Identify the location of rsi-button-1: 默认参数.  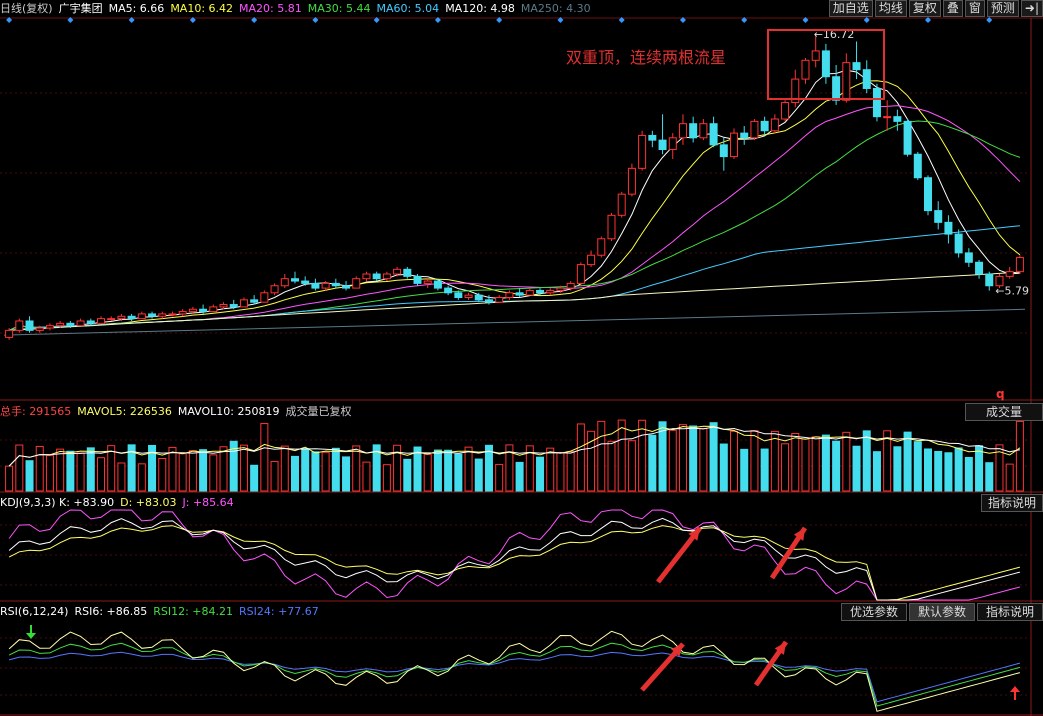
(941, 612).